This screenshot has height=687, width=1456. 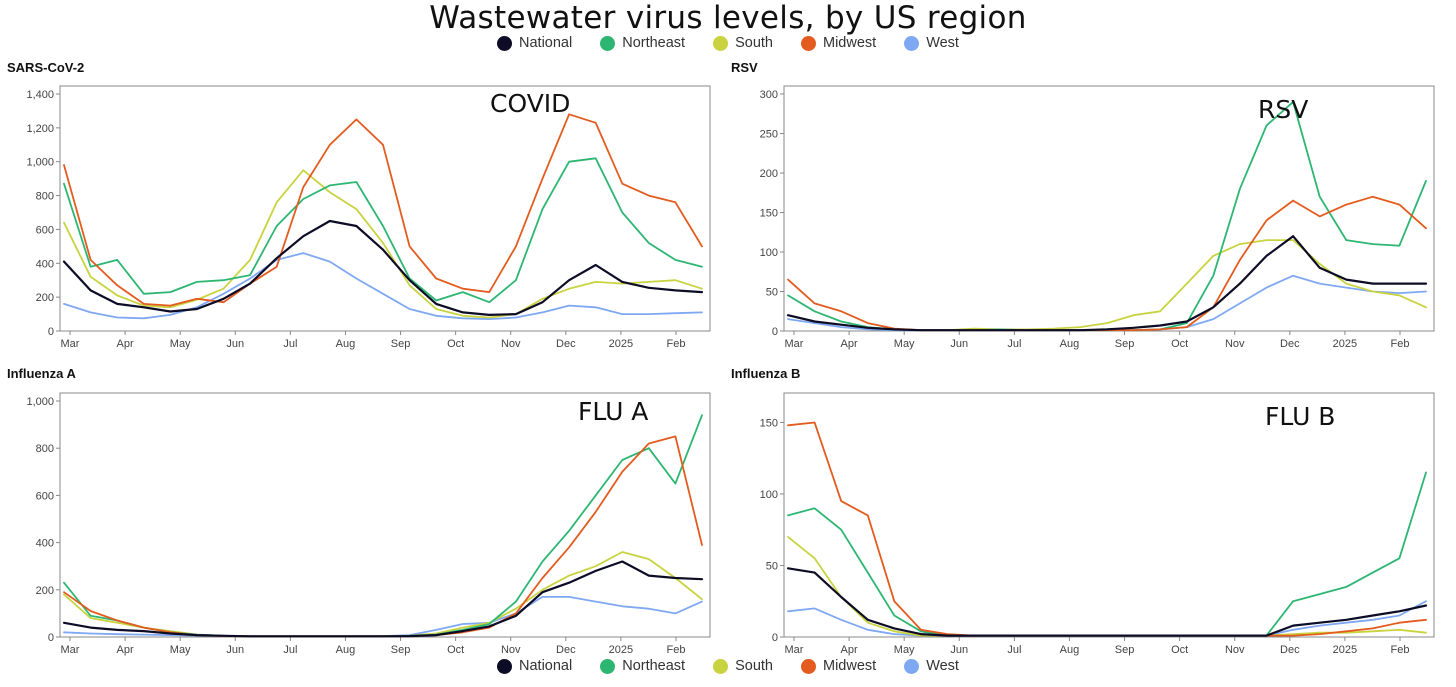 What do you see at coordinates (769, 135) in the screenshot?
I see `y-tick-label: 250` at bounding box center [769, 135].